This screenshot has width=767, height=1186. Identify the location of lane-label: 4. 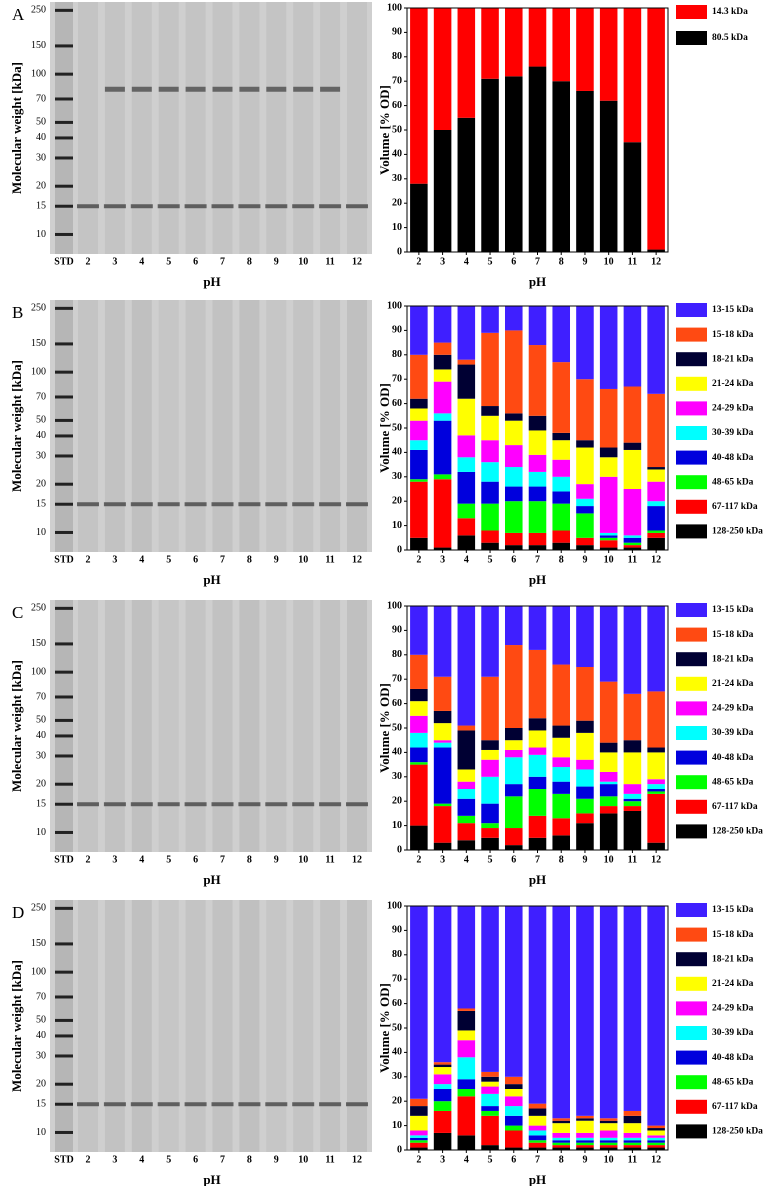
(141, 859).